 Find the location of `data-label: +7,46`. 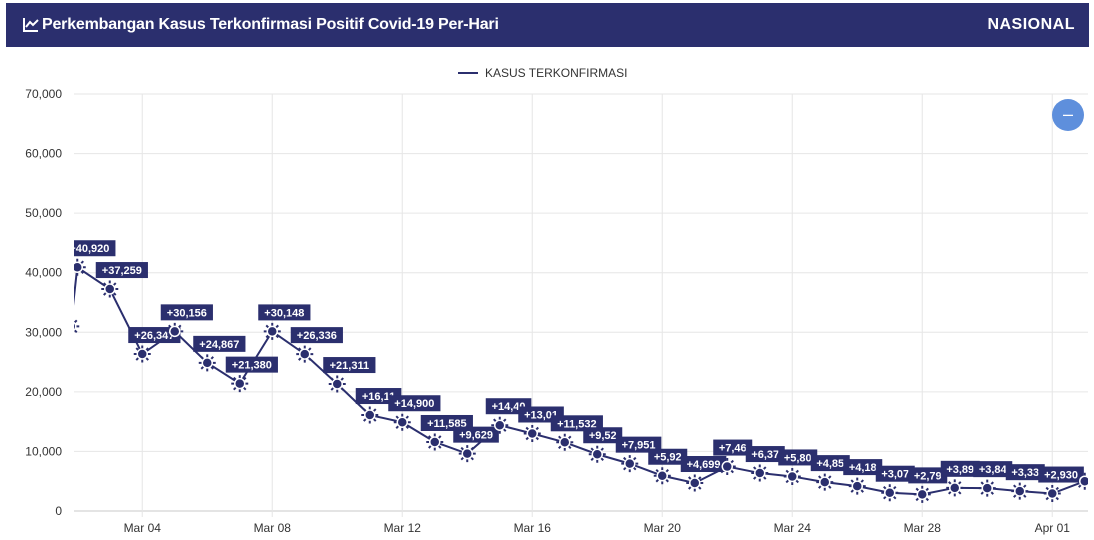

data-label: +7,46 is located at coordinates (733, 449).